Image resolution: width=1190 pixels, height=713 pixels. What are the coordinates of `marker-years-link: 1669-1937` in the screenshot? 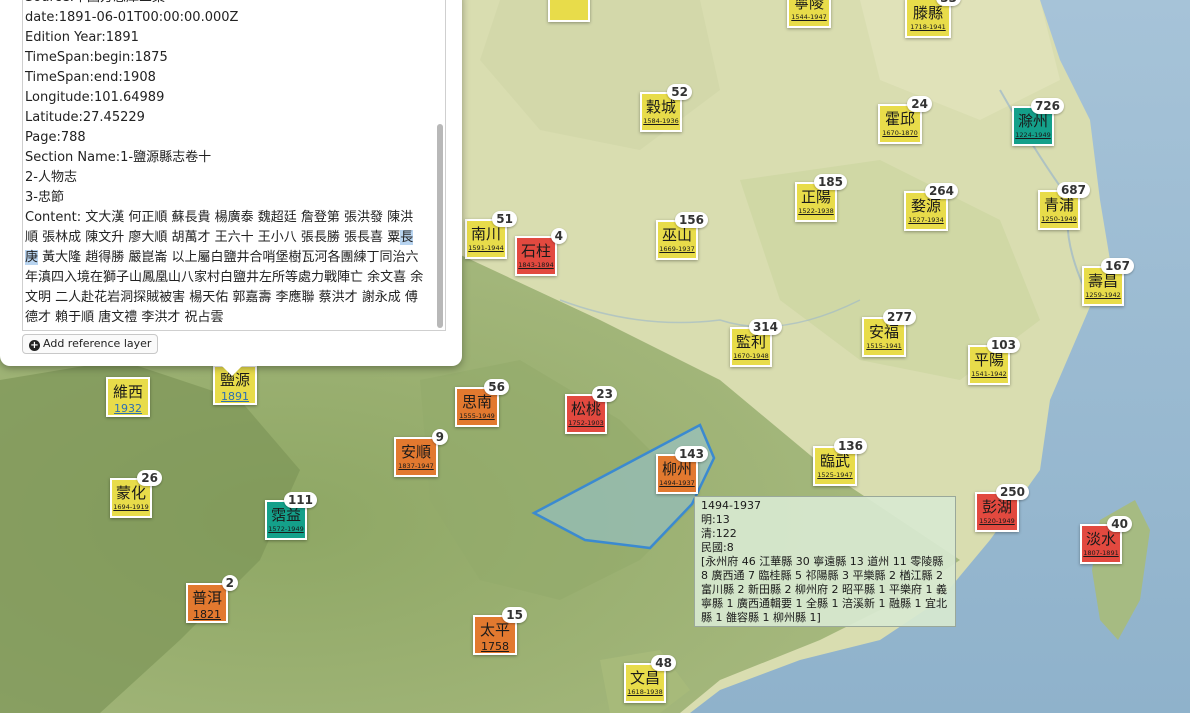 It's located at (677, 249).